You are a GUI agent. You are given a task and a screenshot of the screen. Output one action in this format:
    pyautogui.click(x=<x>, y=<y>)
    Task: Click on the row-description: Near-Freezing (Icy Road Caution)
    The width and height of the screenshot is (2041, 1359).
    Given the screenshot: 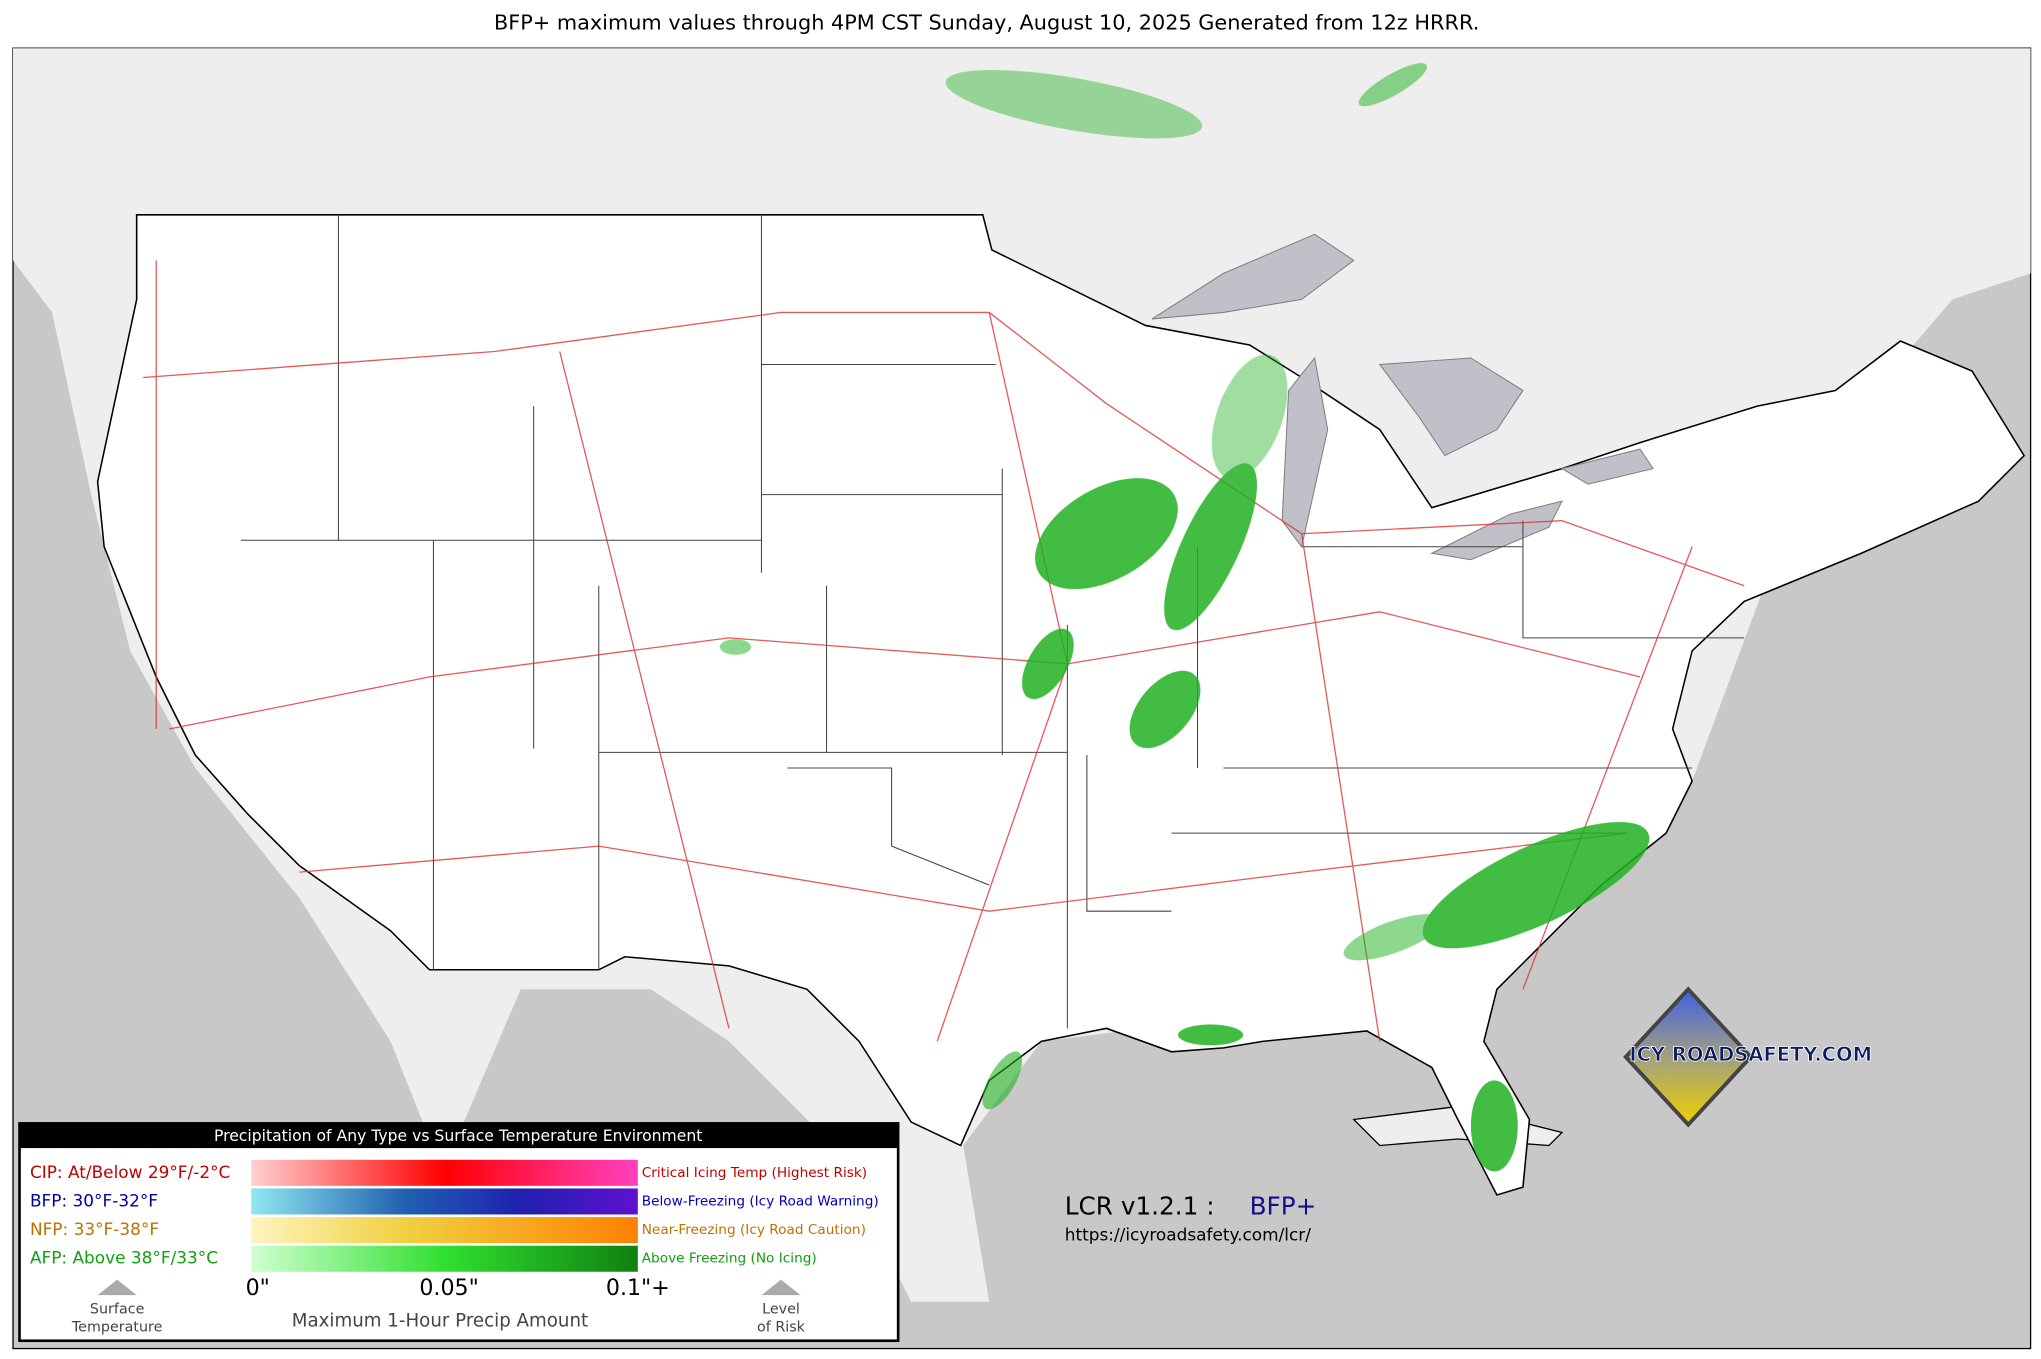 What is the action you would take?
    pyautogui.click(x=754, y=1230)
    